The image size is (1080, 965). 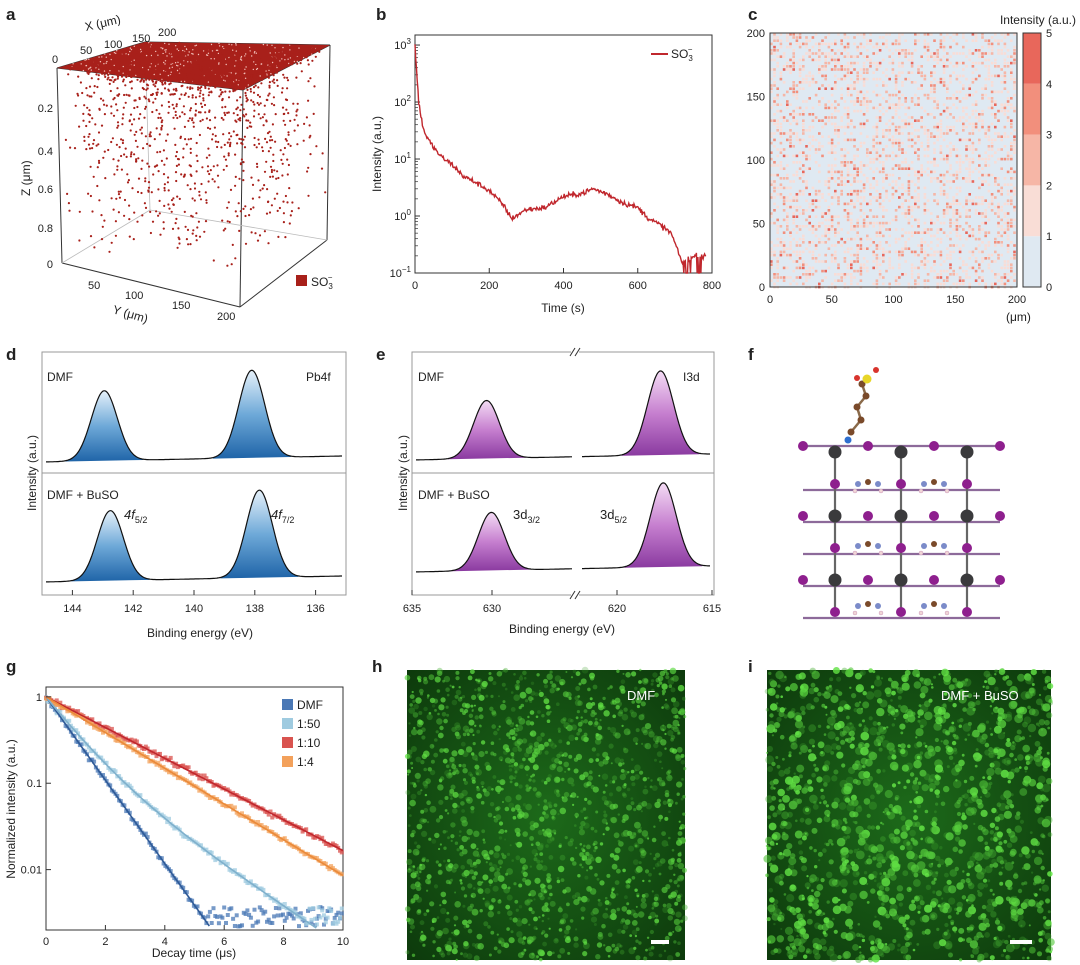 I want to click on y-tick: 150, so click(x=181, y=306).